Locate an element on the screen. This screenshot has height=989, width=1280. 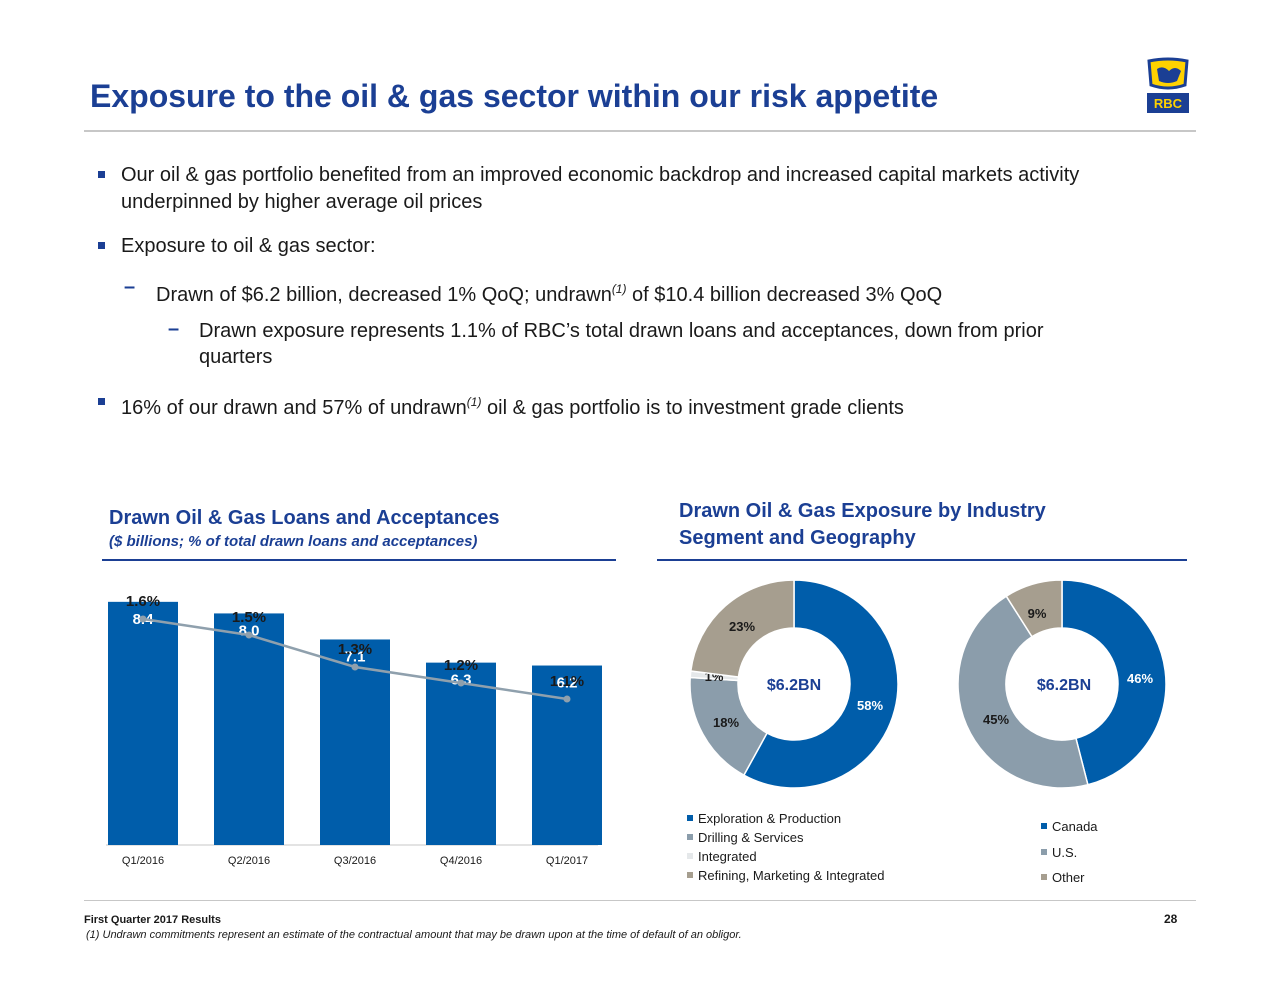
x-tick-label: Q1/2016 is located at coordinates (143, 861).